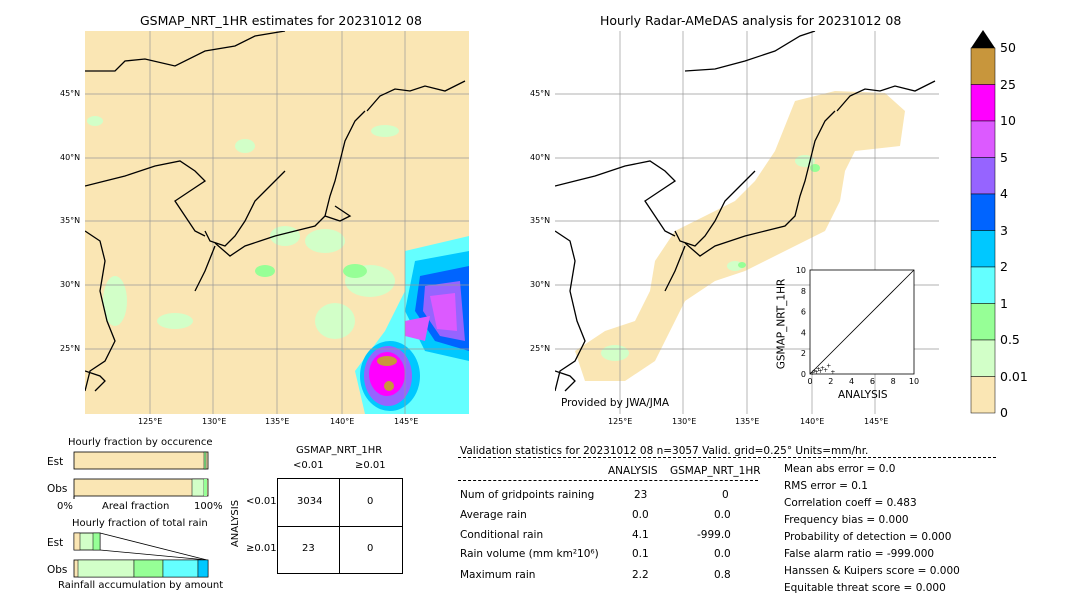  What do you see at coordinates (684, 421) in the screenshot?
I see `right-lon-label-130: 130°E` at bounding box center [684, 421].